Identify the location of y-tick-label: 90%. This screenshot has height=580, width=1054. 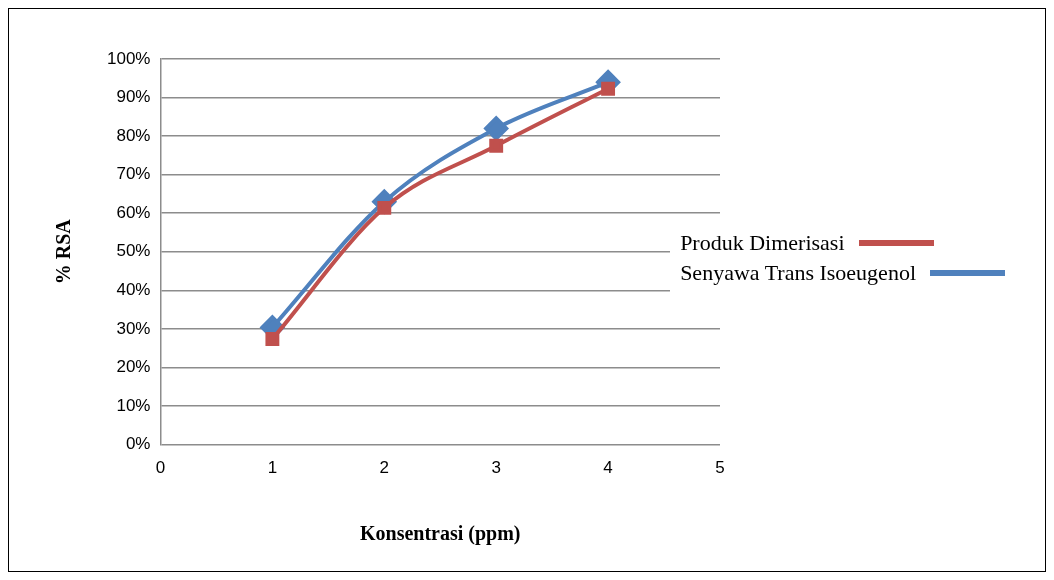
(133, 97).